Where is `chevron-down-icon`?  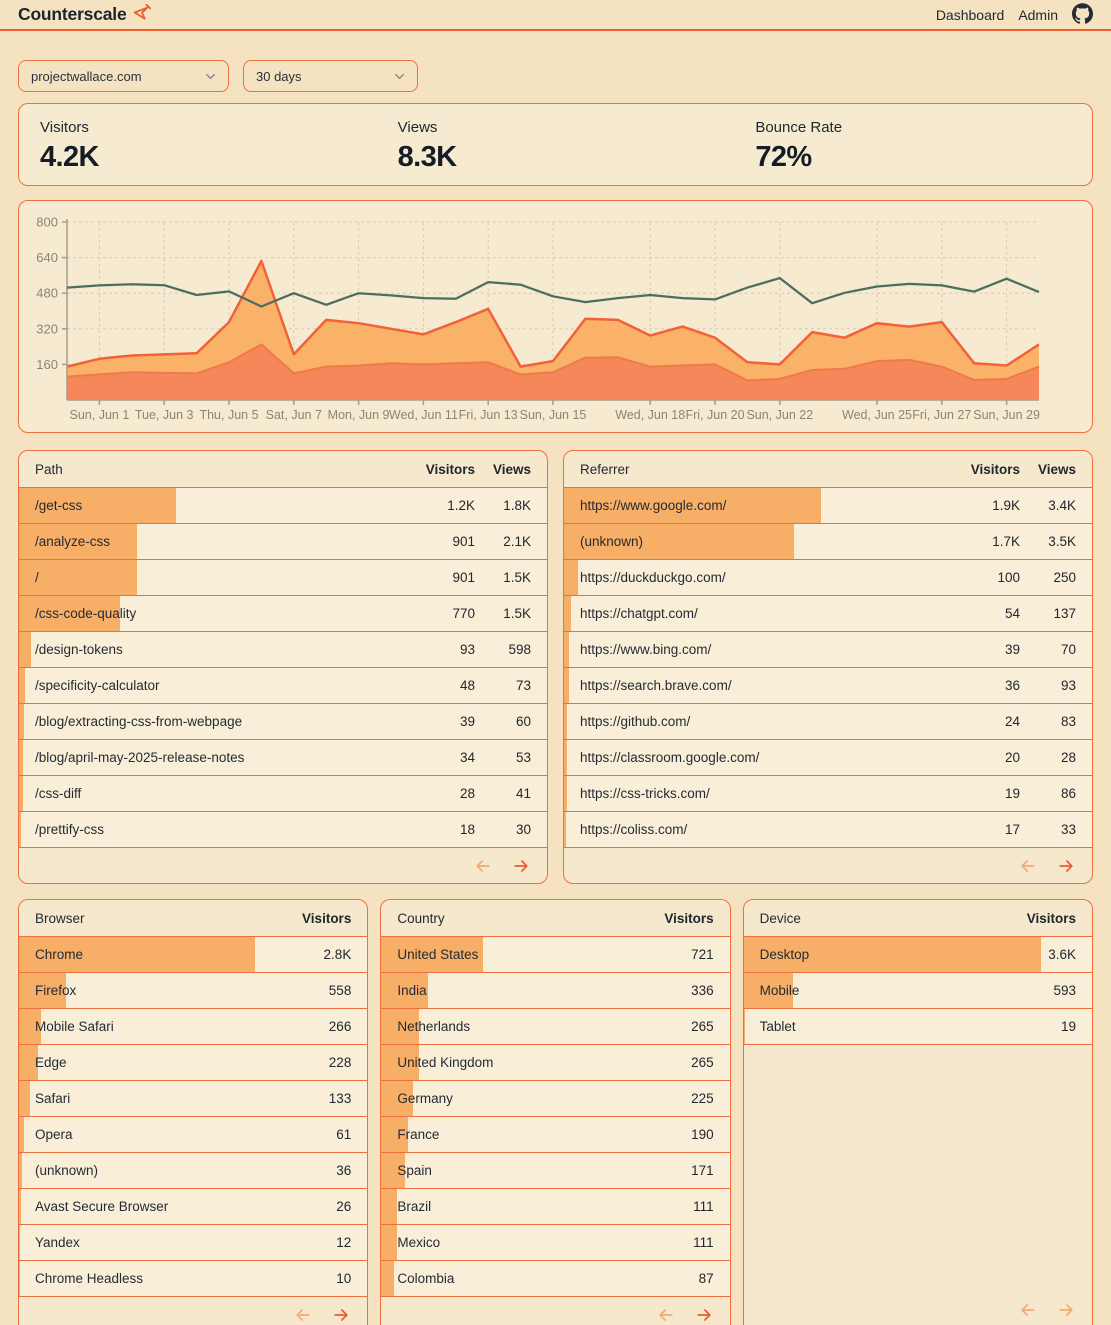
chevron-down-icon is located at coordinates (210, 76).